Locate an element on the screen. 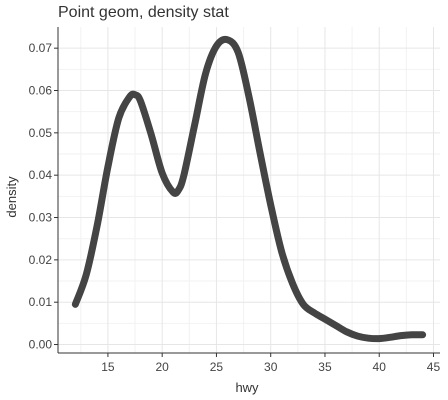  y-axis-label: density is located at coordinates (11, 197).